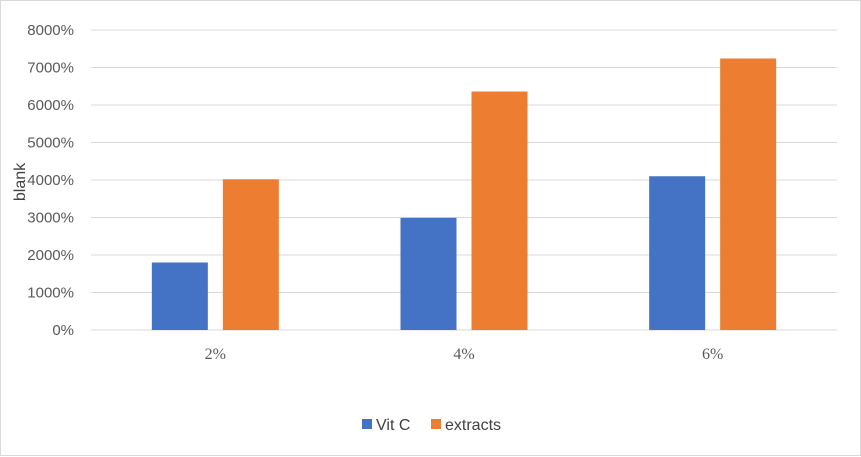 The image size is (861, 457). What do you see at coordinates (50, 218) in the screenshot?
I see `y-tick-label: 3000%` at bounding box center [50, 218].